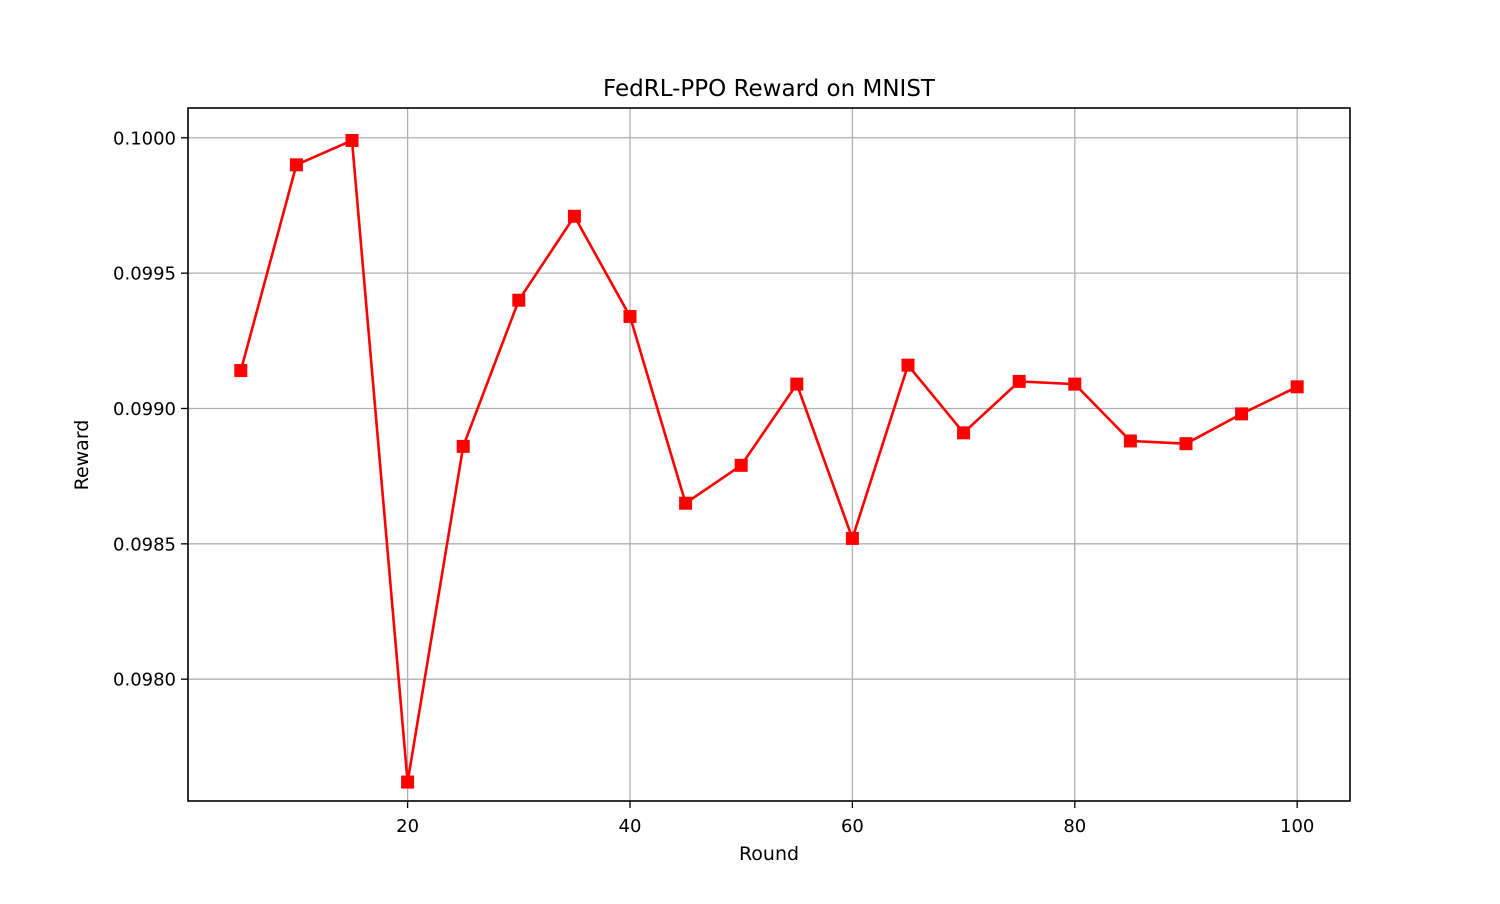  What do you see at coordinates (407, 826) in the screenshot?
I see `x-tick-label: 20` at bounding box center [407, 826].